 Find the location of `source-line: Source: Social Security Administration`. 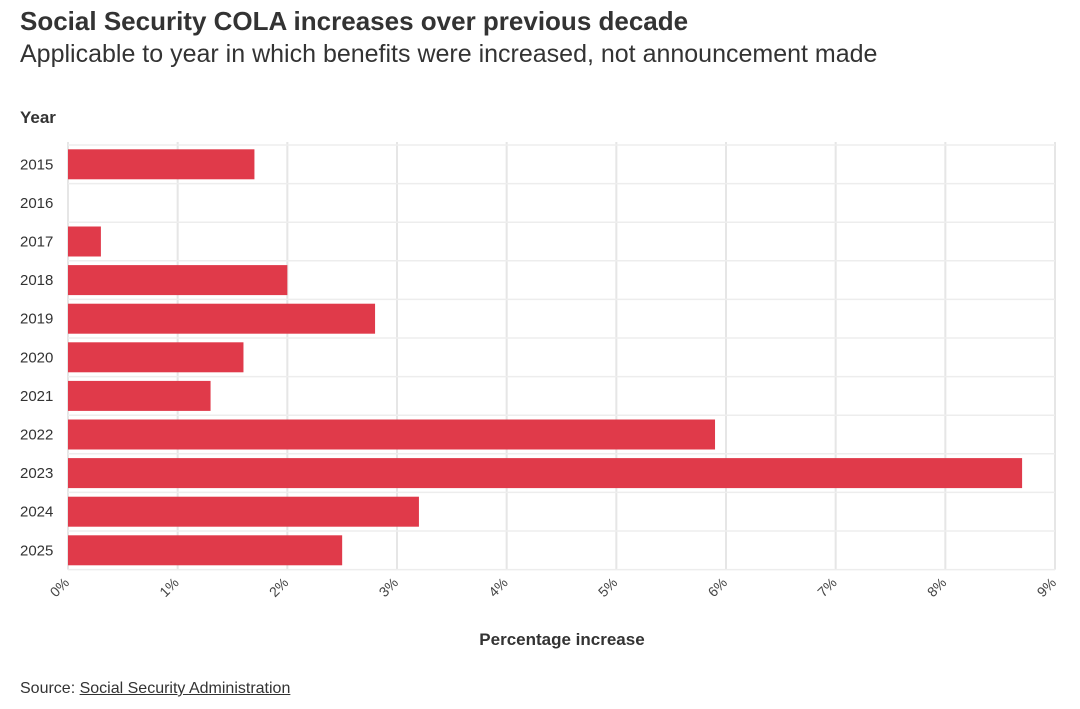

source-line: Source: Social Security Administration is located at coordinates (155, 689).